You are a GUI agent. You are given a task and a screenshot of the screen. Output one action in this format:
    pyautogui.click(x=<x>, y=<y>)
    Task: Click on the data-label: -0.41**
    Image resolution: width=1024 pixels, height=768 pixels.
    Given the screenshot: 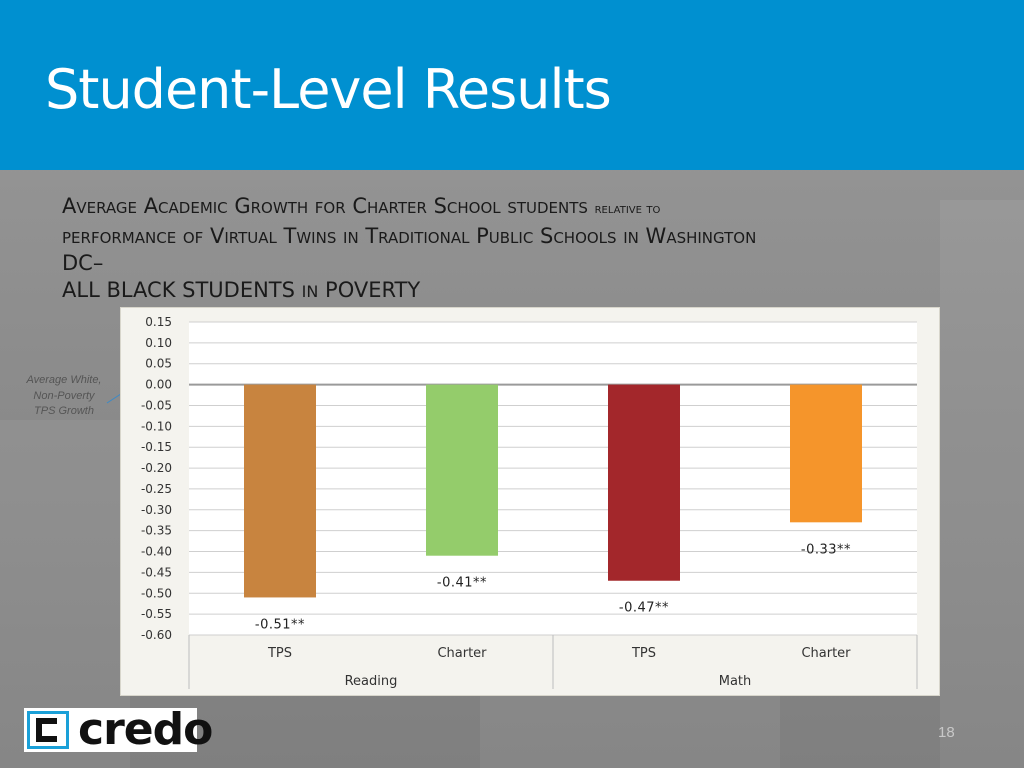 What is the action you would take?
    pyautogui.click(x=462, y=583)
    